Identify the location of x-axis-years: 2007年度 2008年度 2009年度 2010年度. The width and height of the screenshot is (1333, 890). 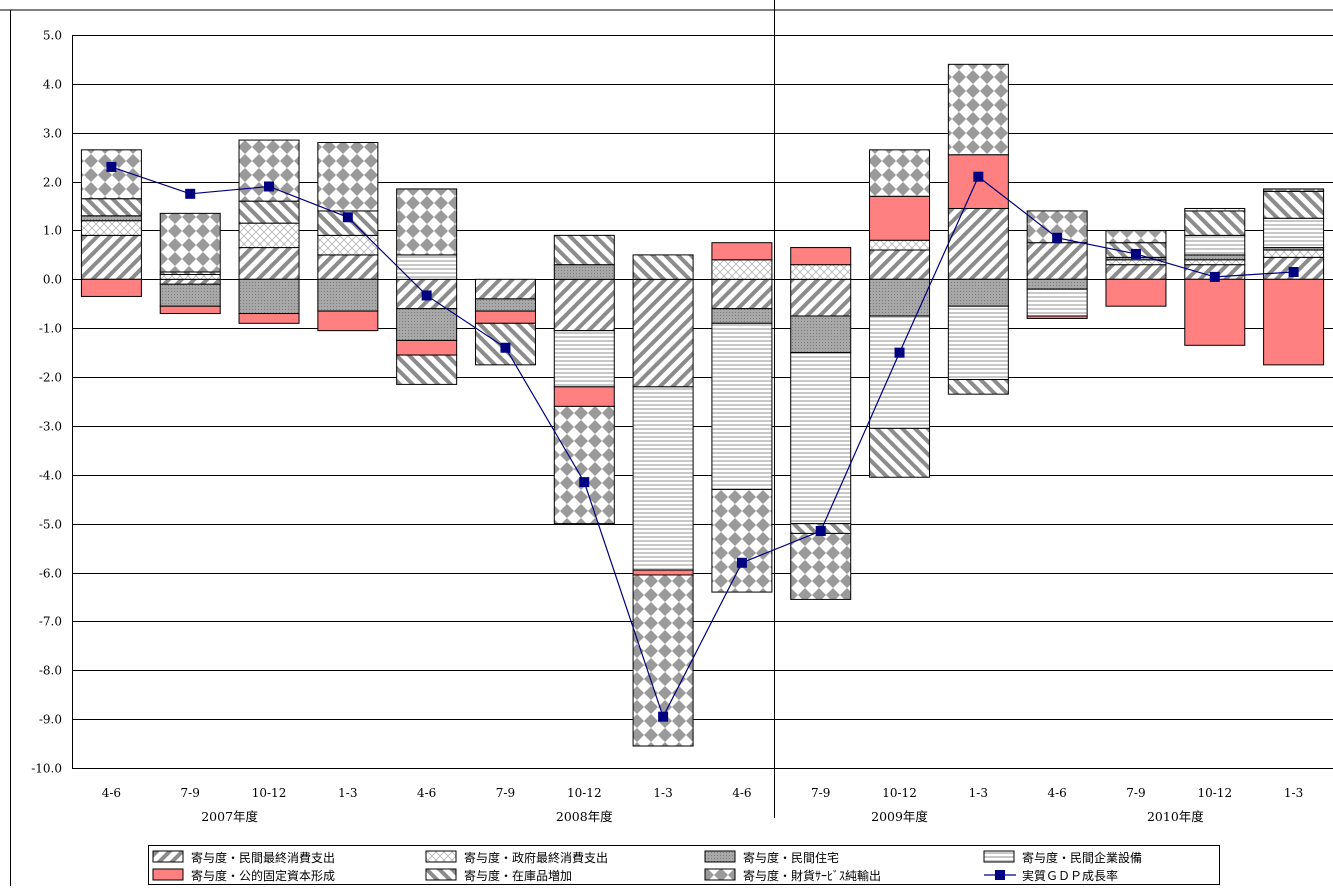
(702, 816).